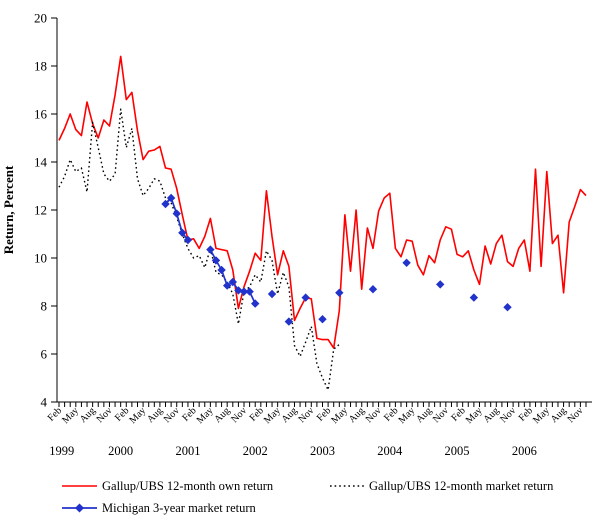 The width and height of the screenshot is (600, 524). I want to click on x-year-label: 2001, so click(187, 451).